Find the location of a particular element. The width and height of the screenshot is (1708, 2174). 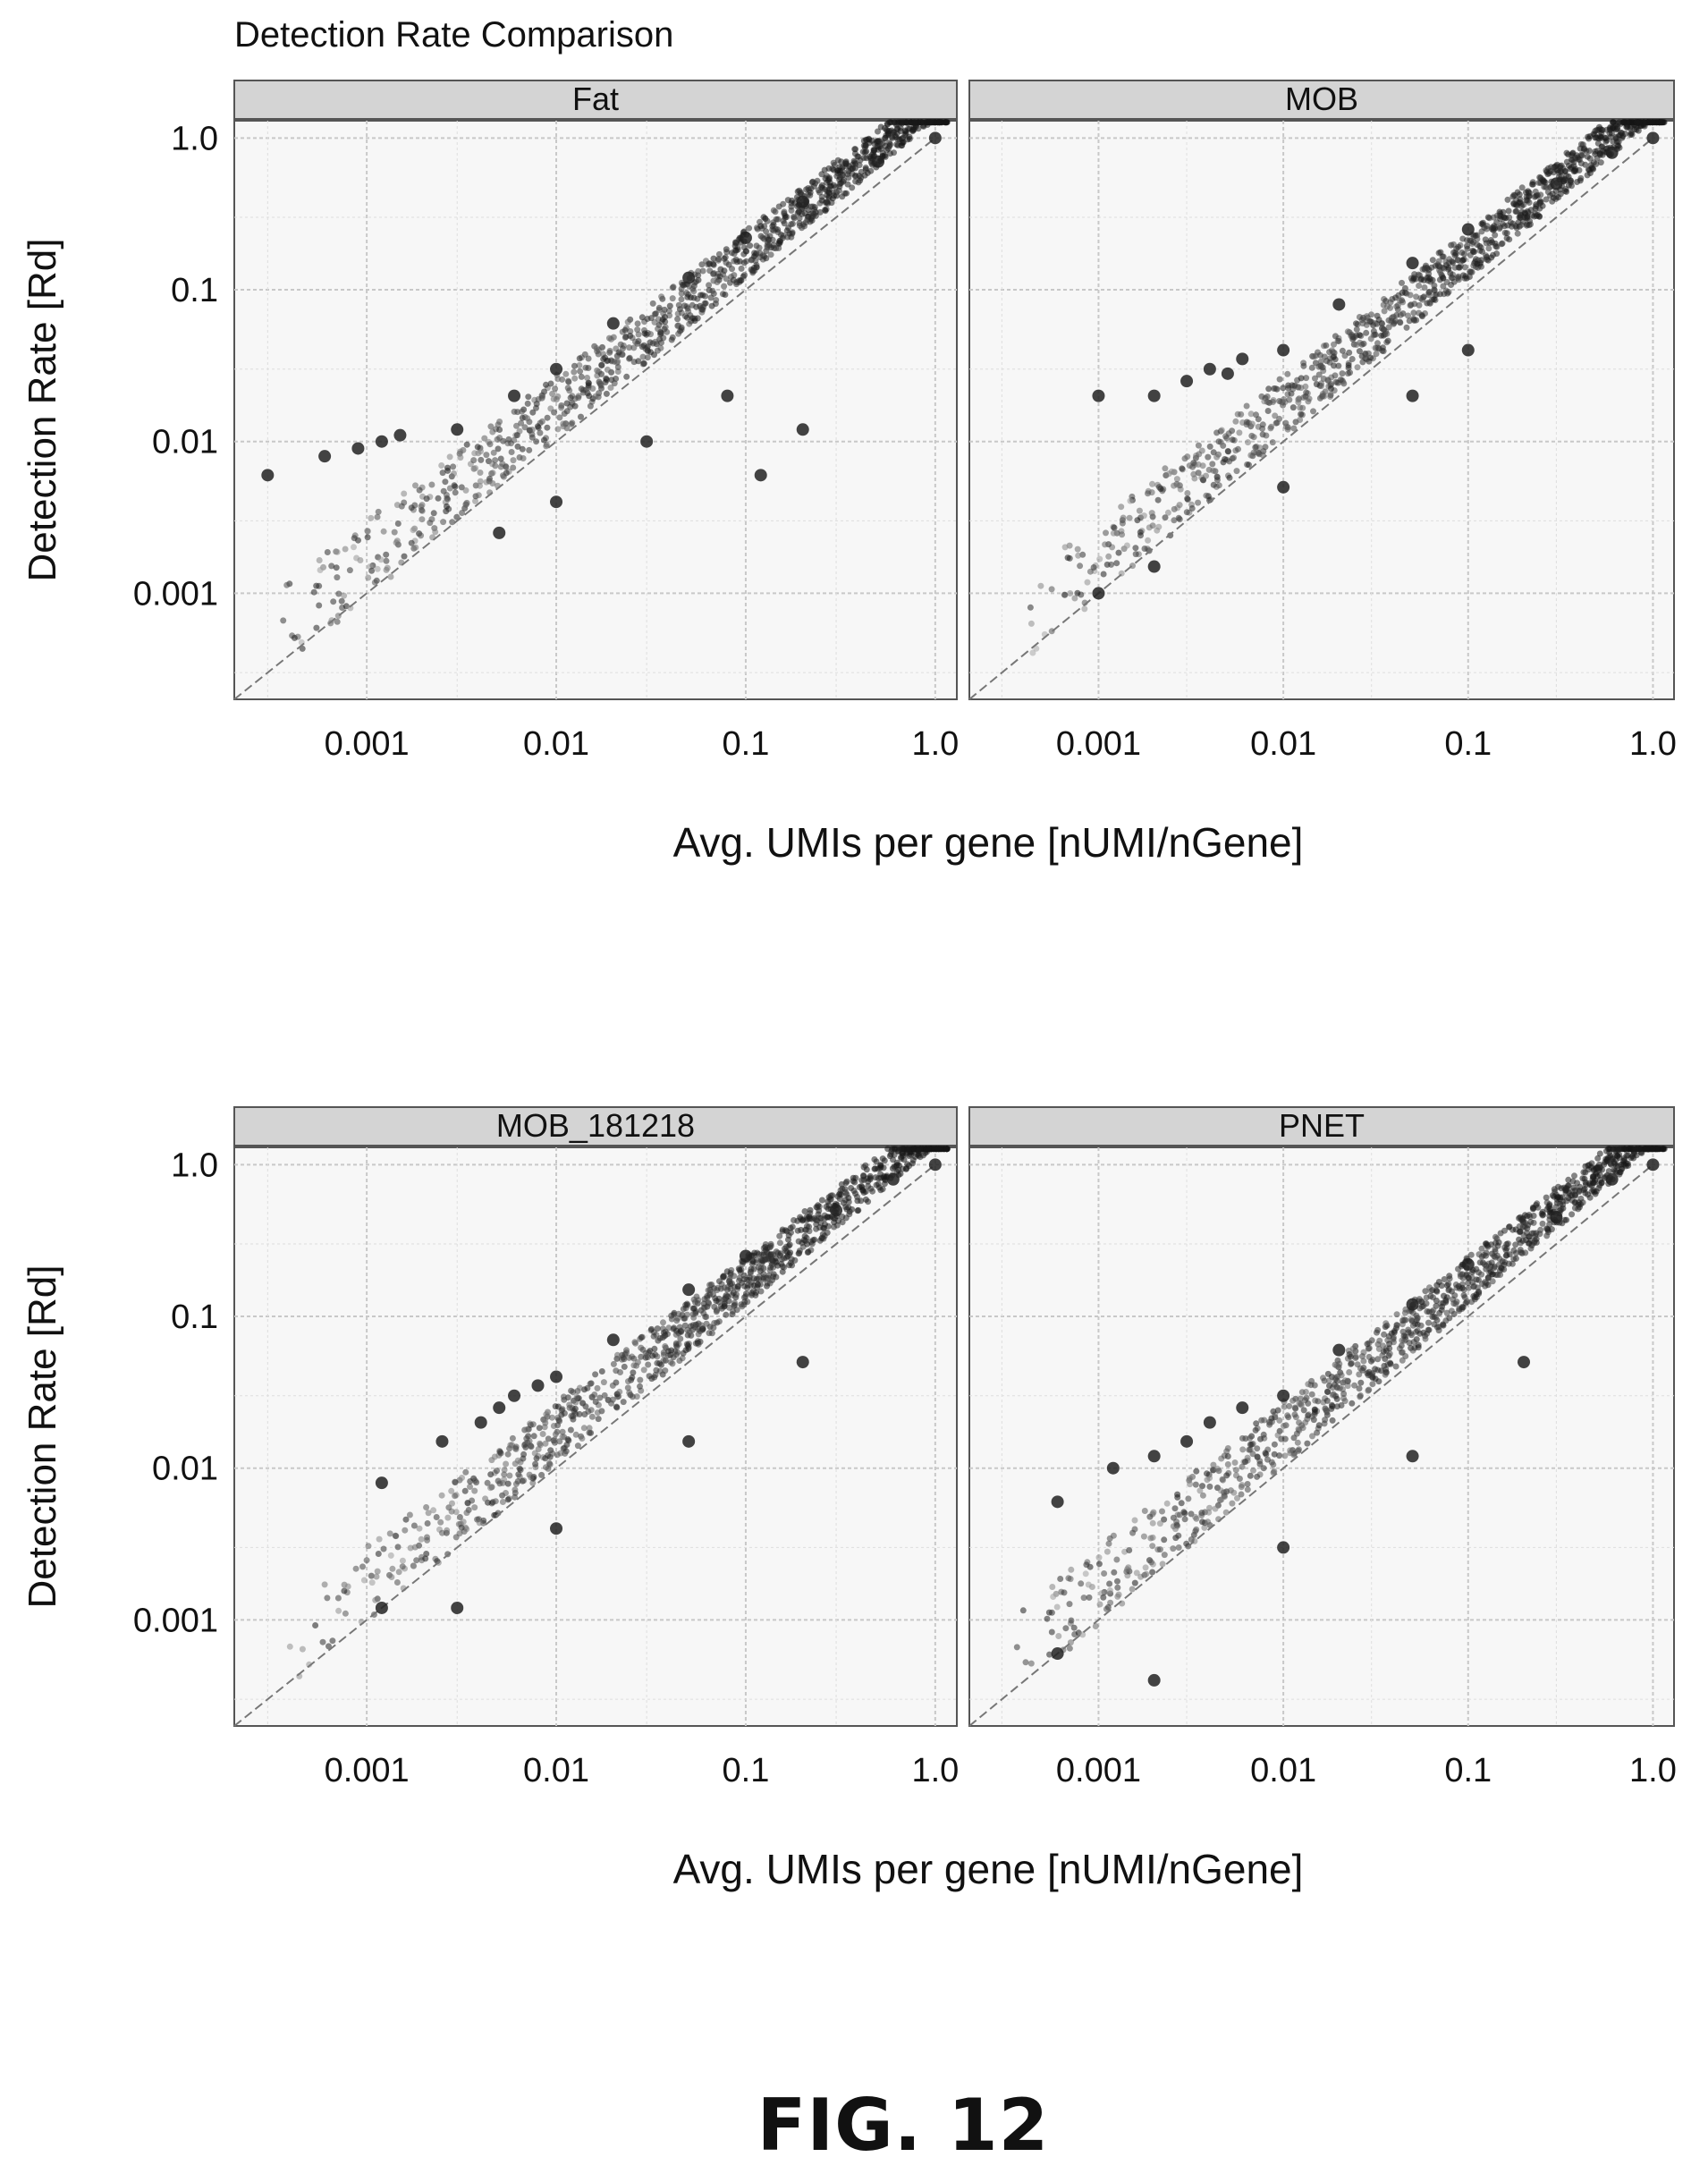

panel-header-label: Fat is located at coordinates (595, 98).